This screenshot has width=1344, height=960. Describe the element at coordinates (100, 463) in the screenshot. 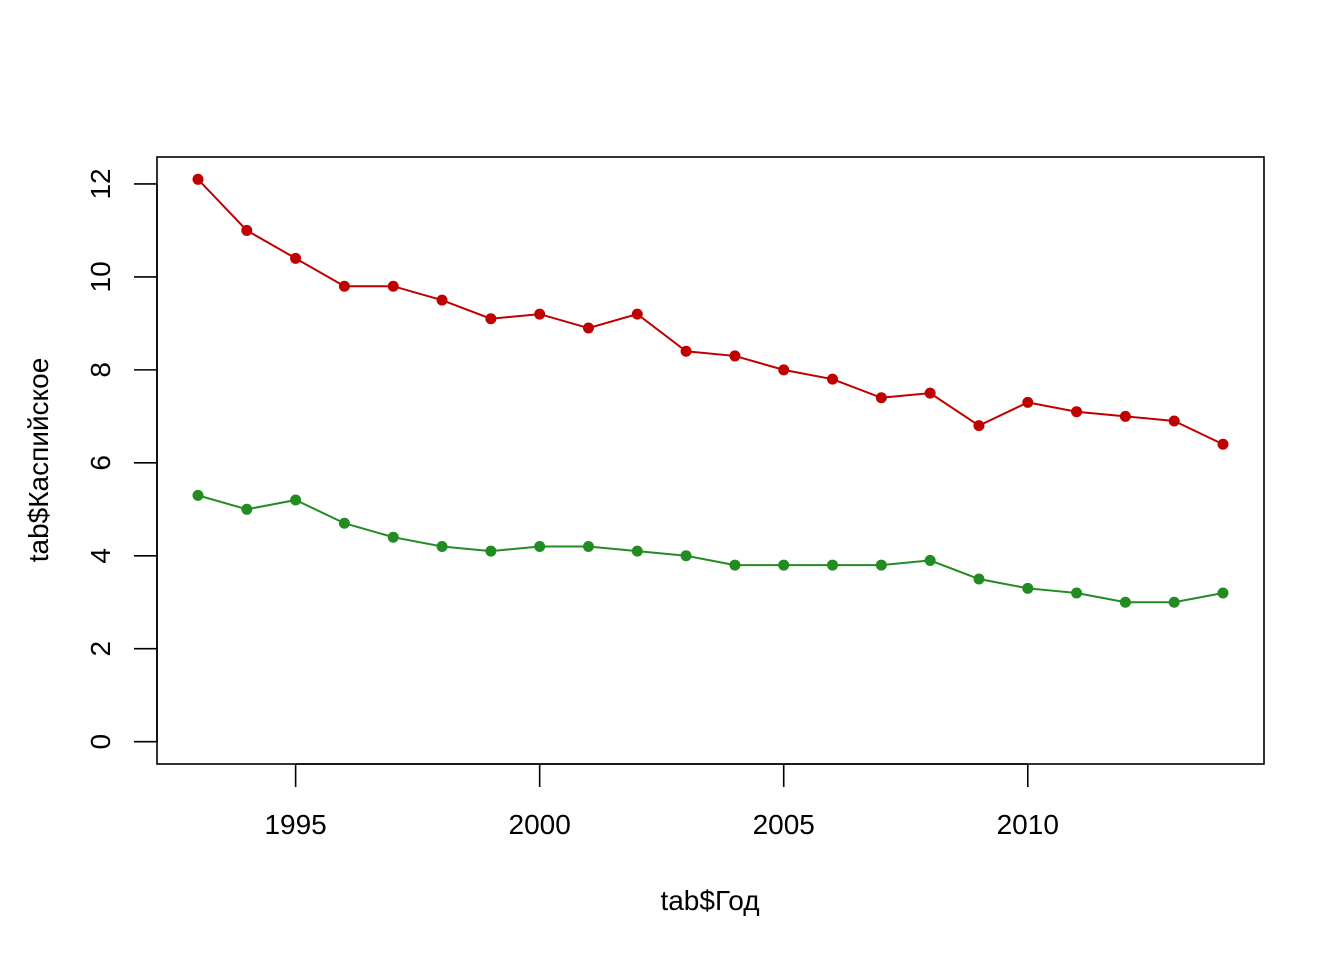

I see `y-tick-label: 6` at that location.